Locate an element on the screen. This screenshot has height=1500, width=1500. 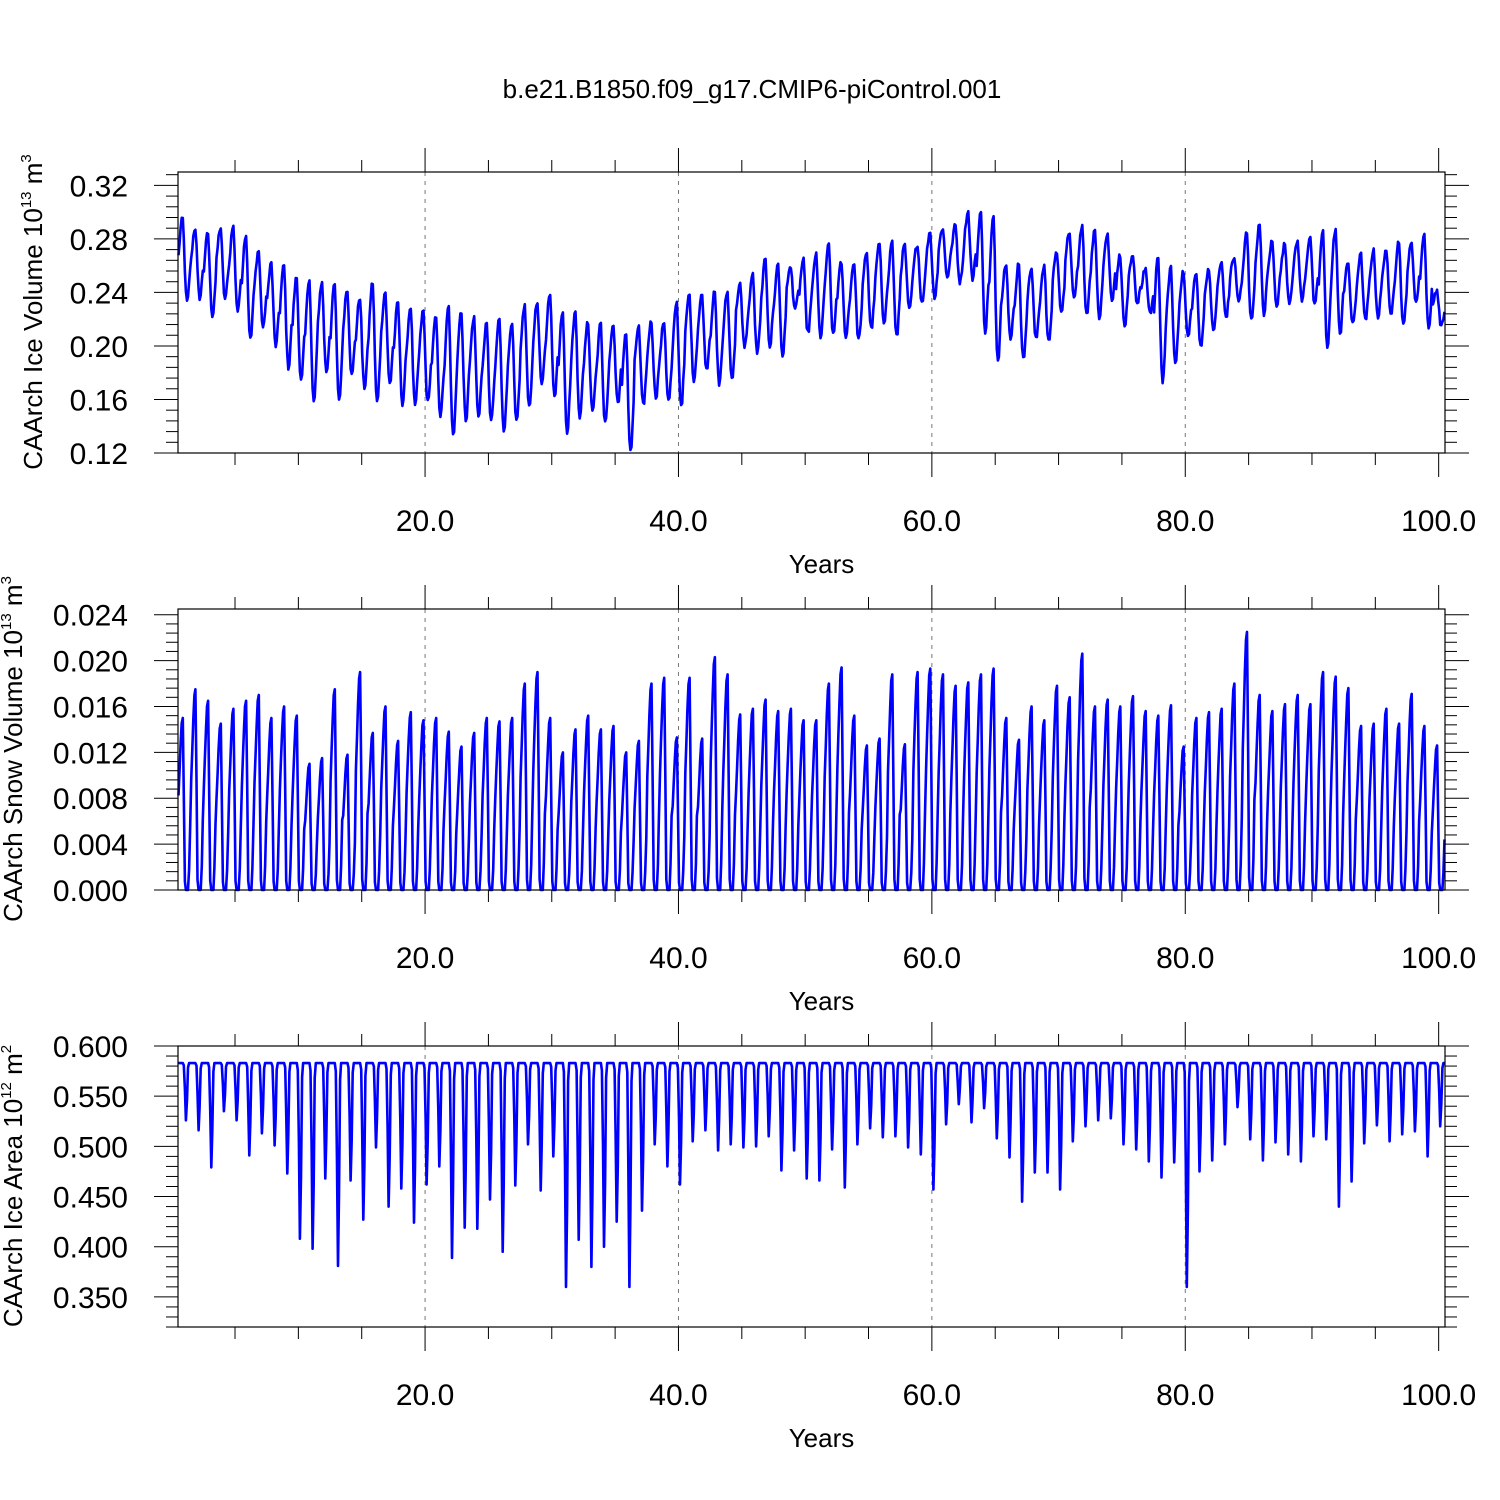
y-tick-label: 0.350 is located at coordinates (90, 1298).